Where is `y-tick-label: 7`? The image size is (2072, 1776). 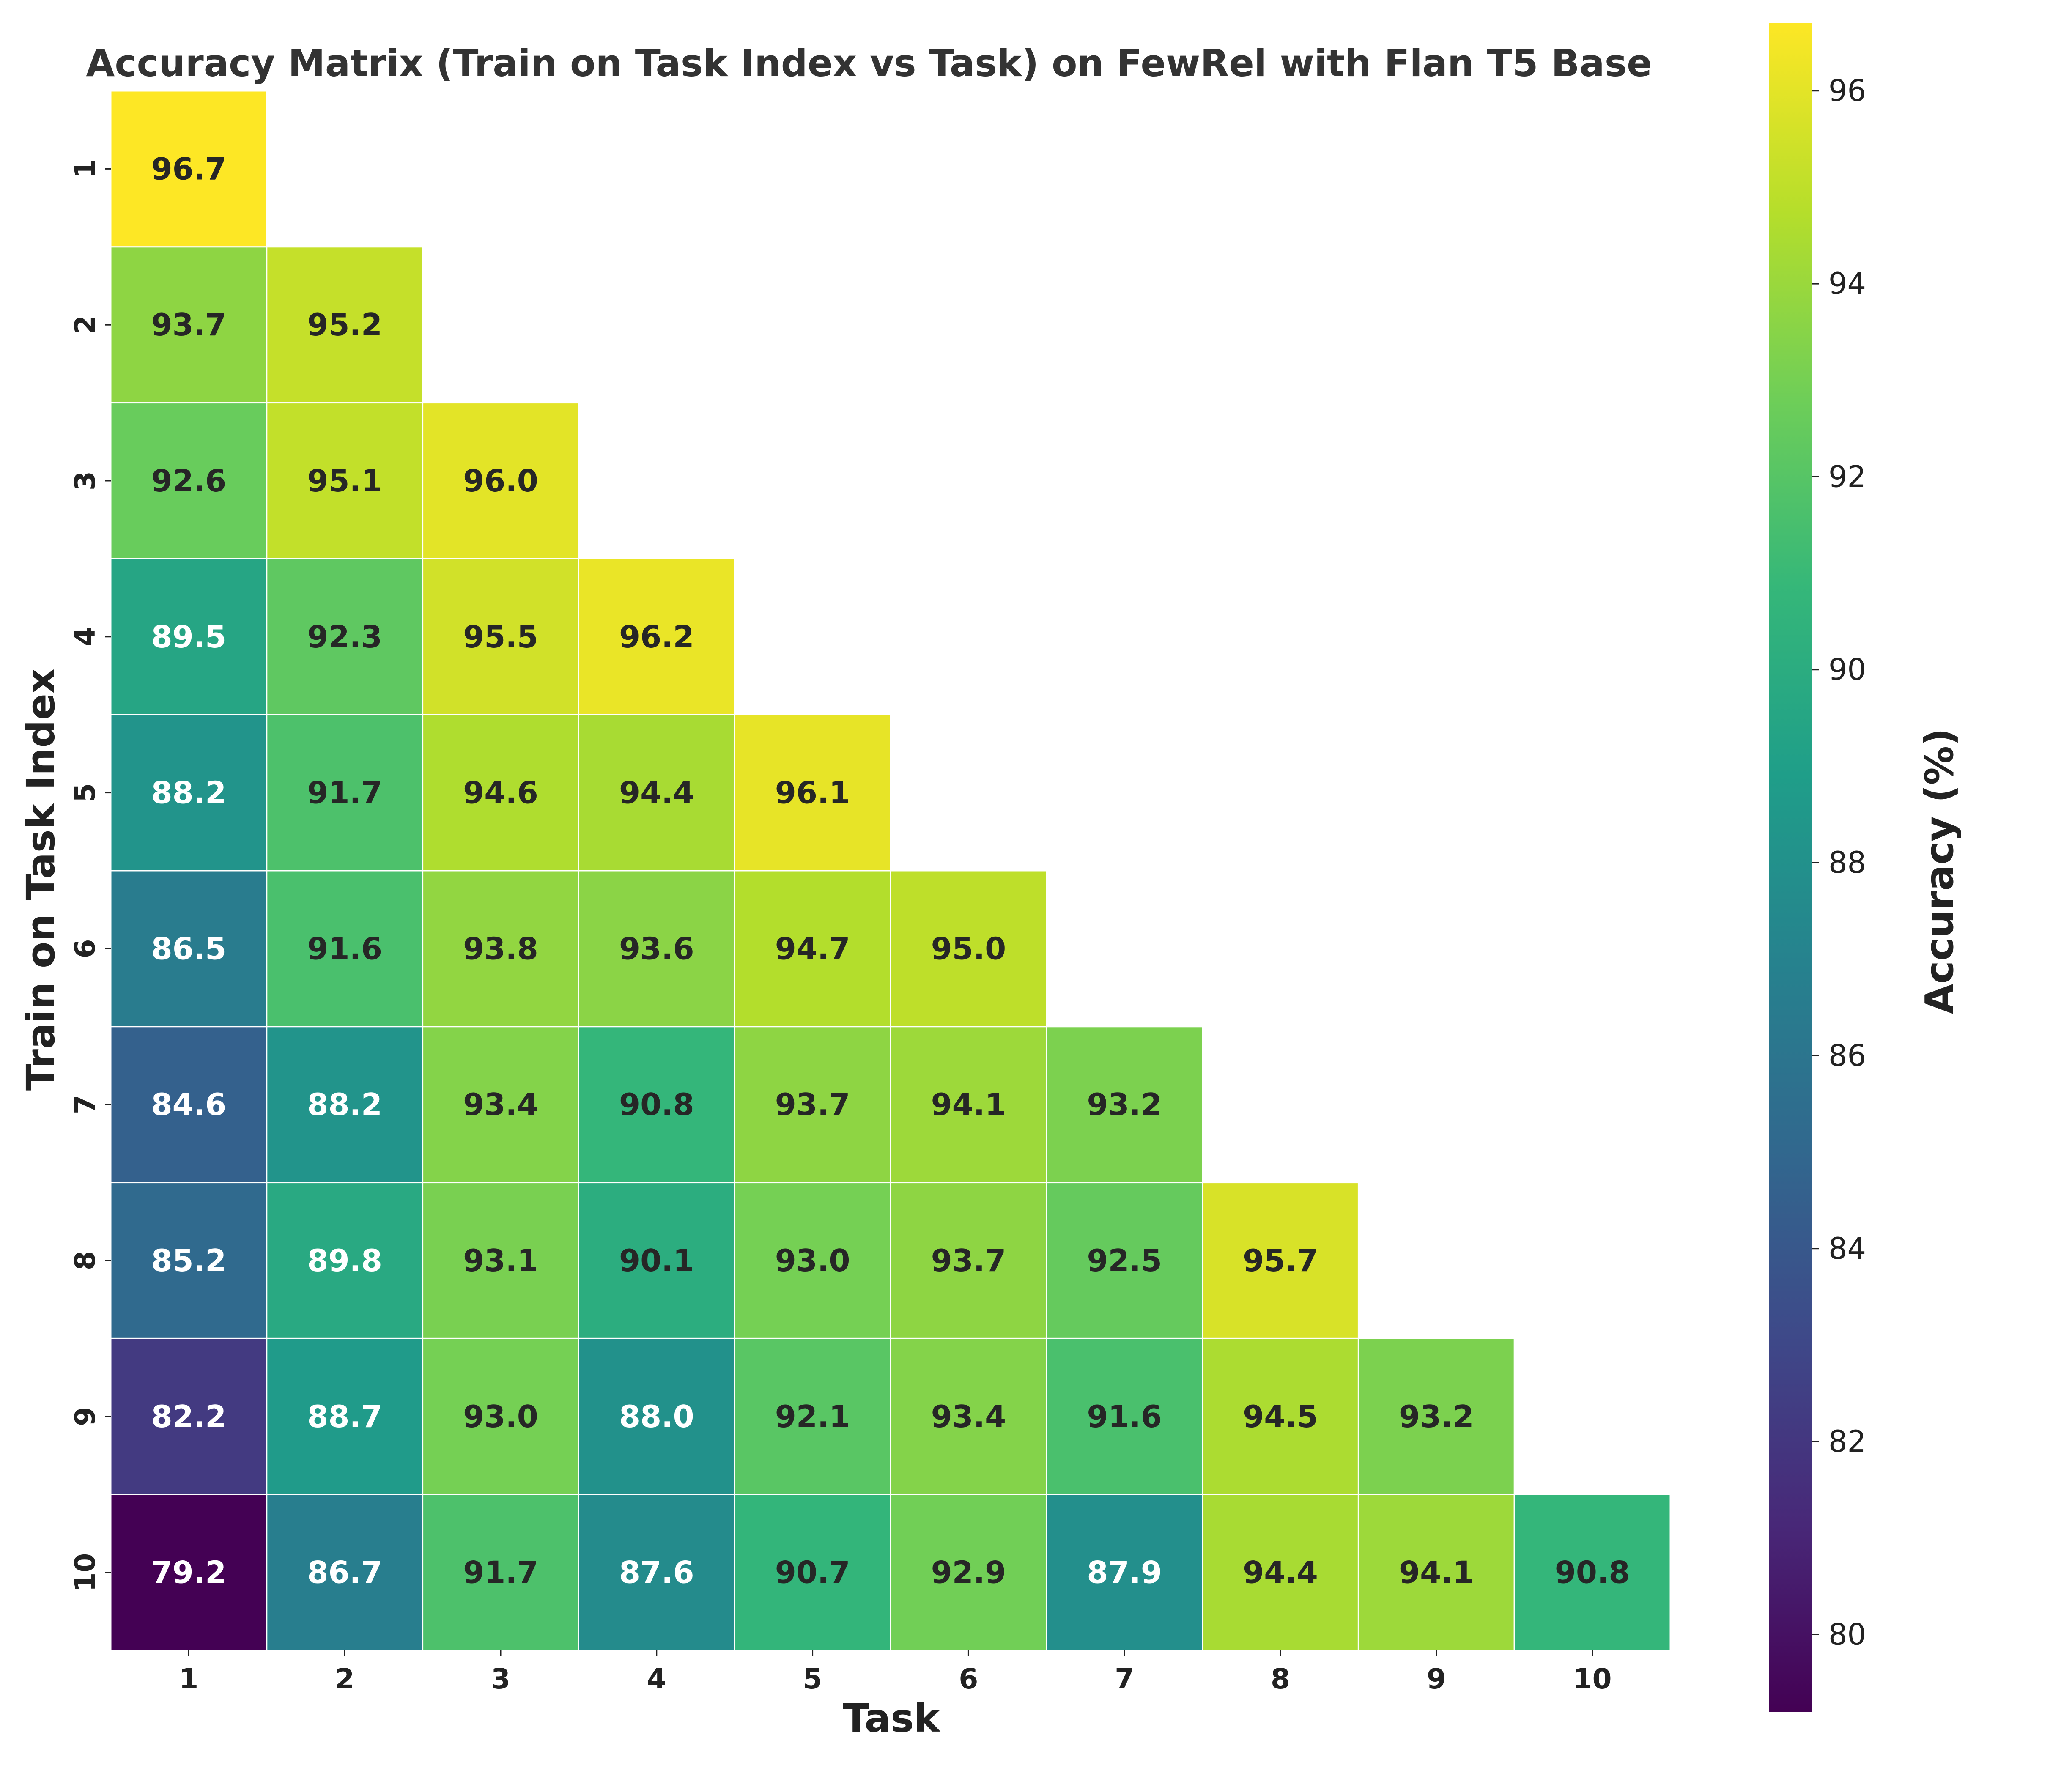 y-tick-label: 7 is located at coordinates (85, 1104).